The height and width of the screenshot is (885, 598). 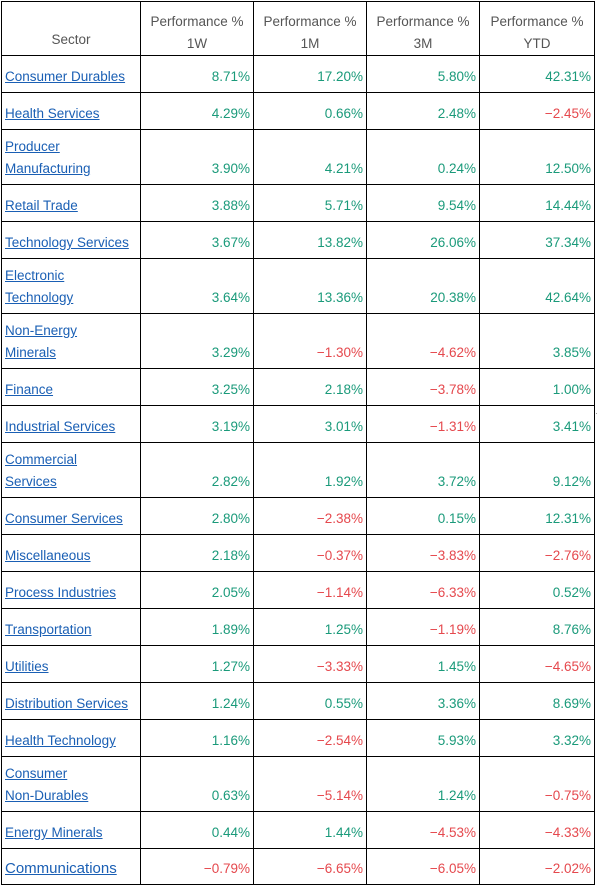 What do you see at coordinates (67, 242) in the screenshot?
I see `sector-link: Technology Services` at bounding box center [67, 242].